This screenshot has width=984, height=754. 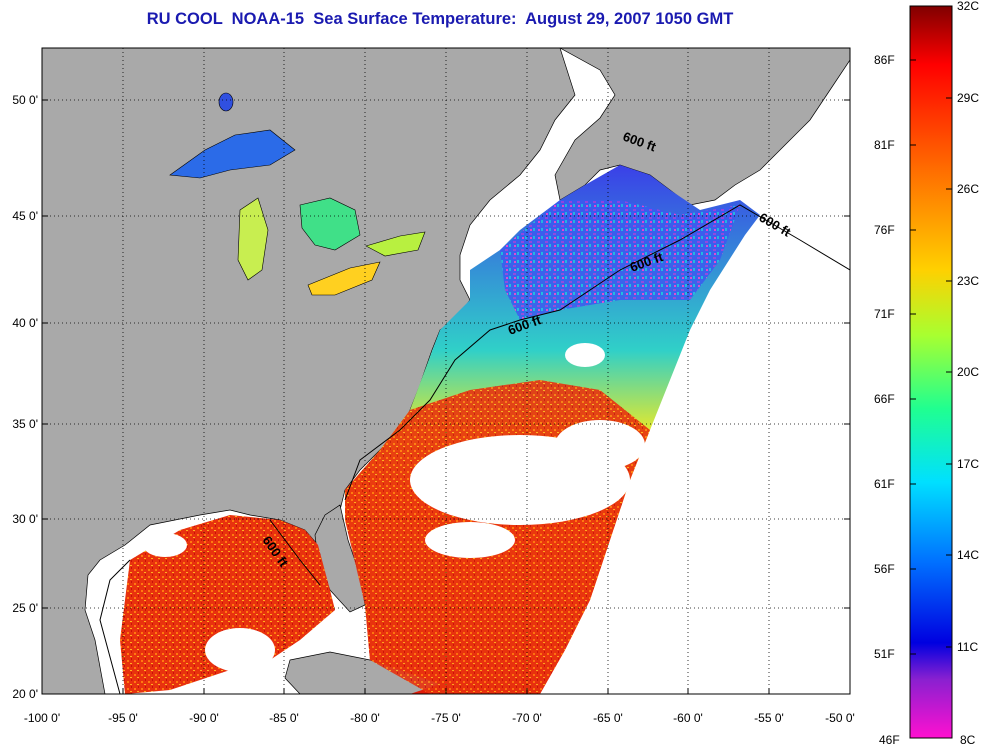 What do you see at coordinates (297, 194) in the screenshot?
I see `great-lakes` at bounding box center [297, 194].